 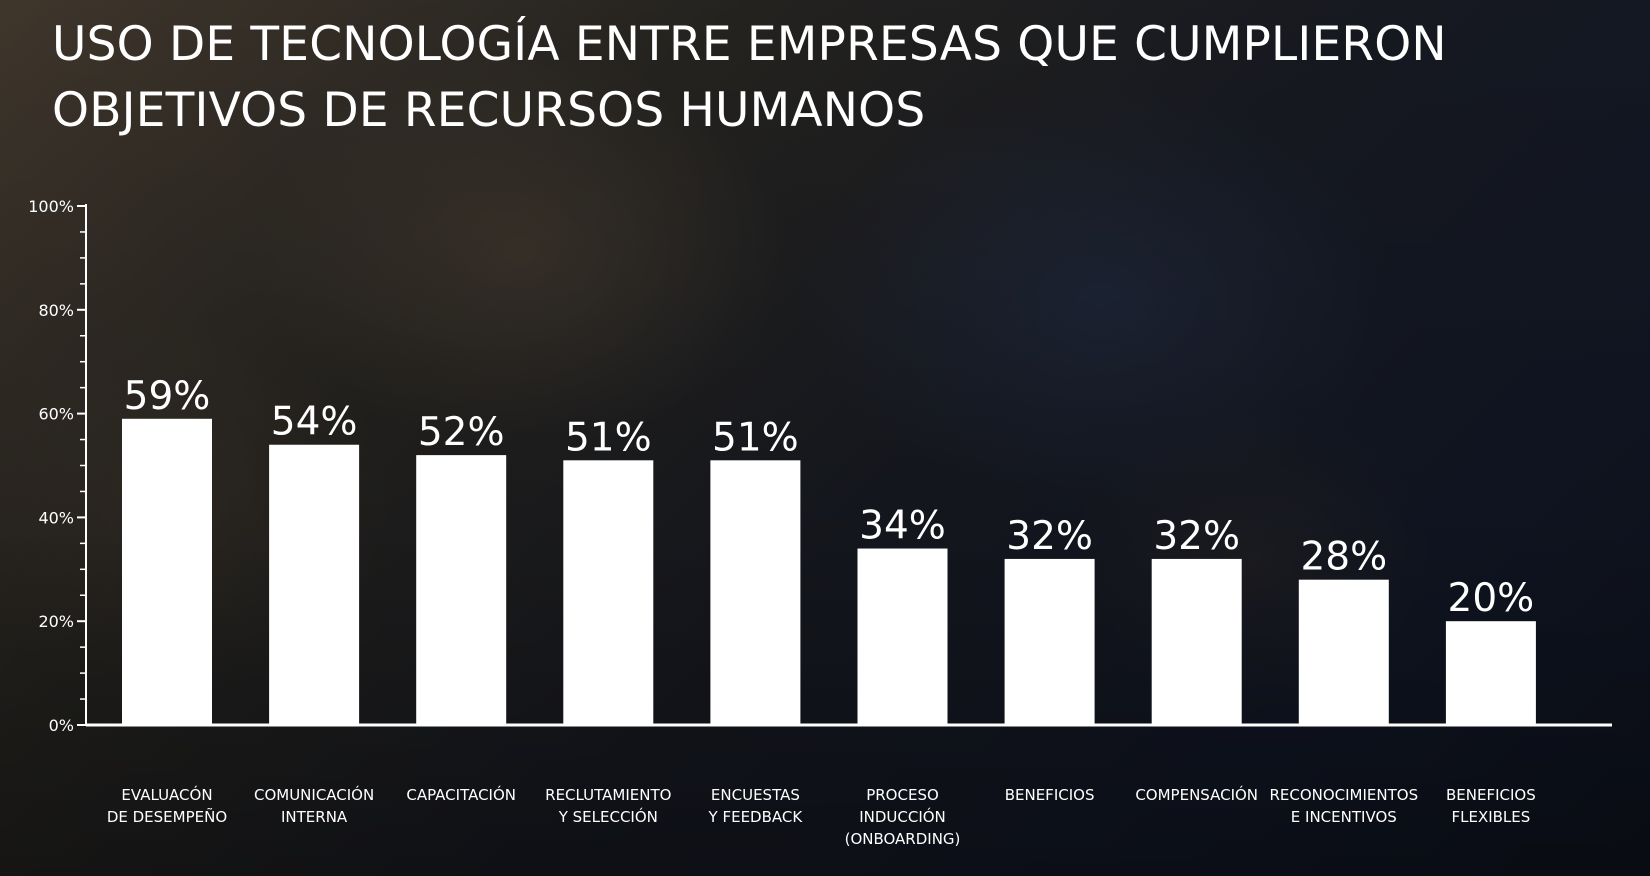 What do you see at coordinates (489, 110) in the screenshot?
I see `title-line-2: OBJETIVOS DE RECURSOS HUMANOS` at bounding box center [489, 110].